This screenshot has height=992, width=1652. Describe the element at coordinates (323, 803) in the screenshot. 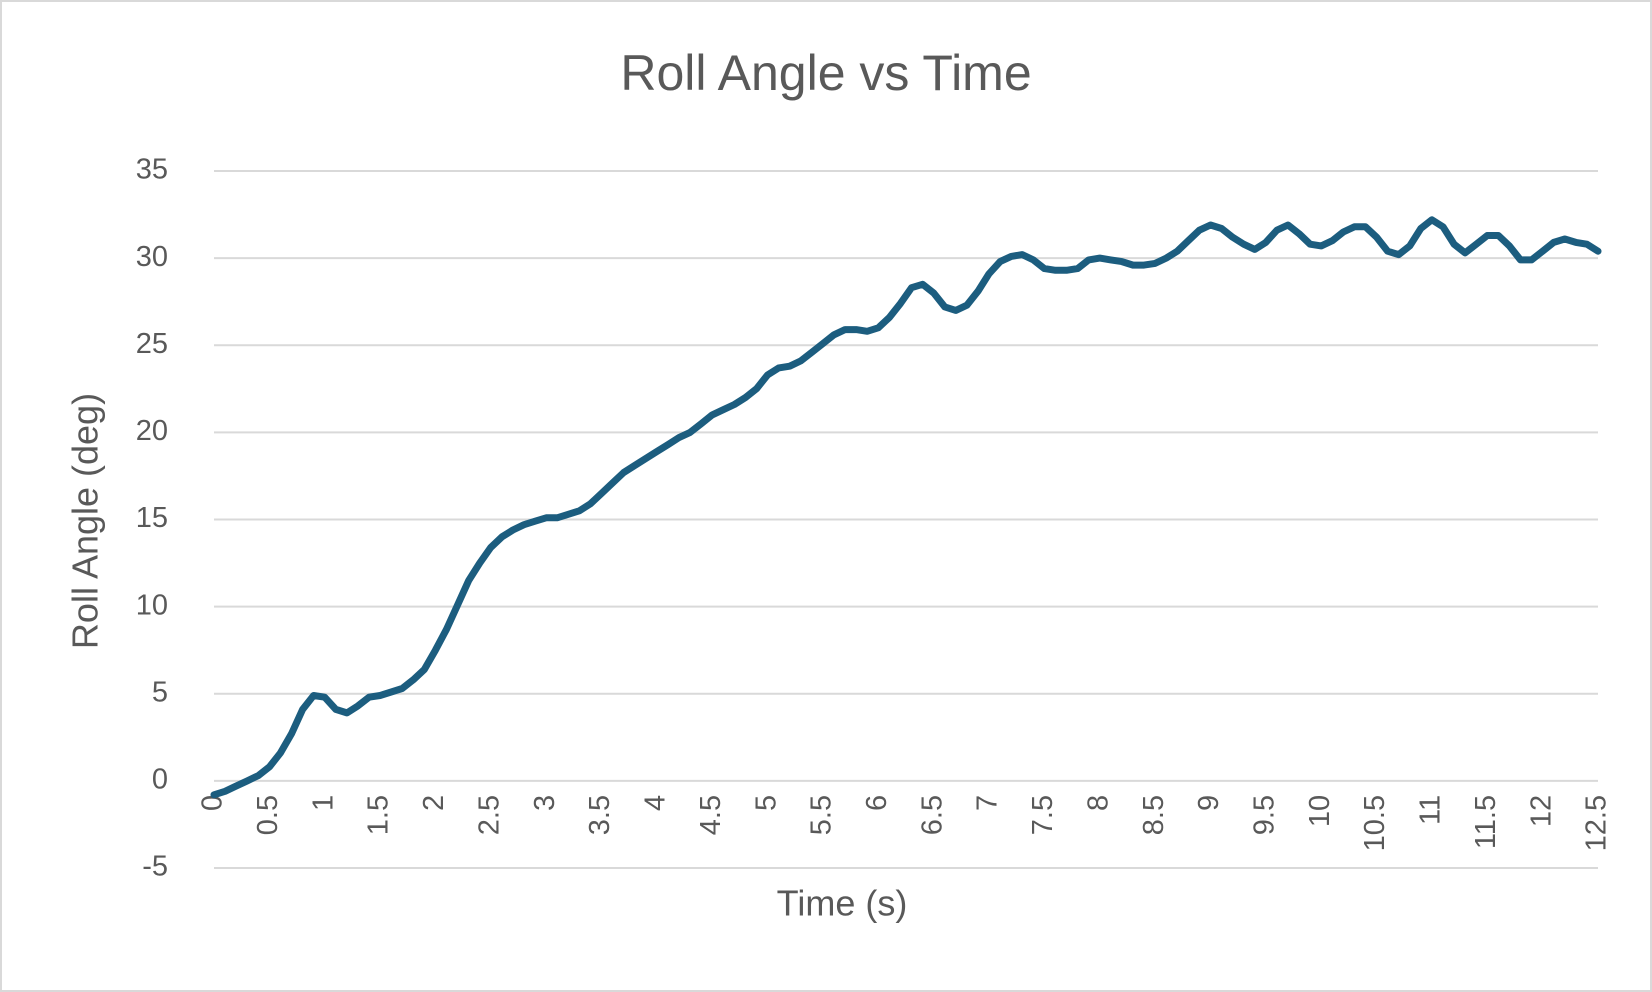

I see `x-tick-label: 1` at that location.